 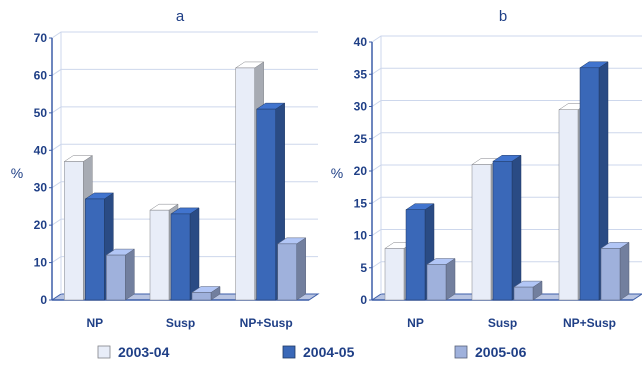 I want to click on chart-title: a, so click(x=180, y=16).